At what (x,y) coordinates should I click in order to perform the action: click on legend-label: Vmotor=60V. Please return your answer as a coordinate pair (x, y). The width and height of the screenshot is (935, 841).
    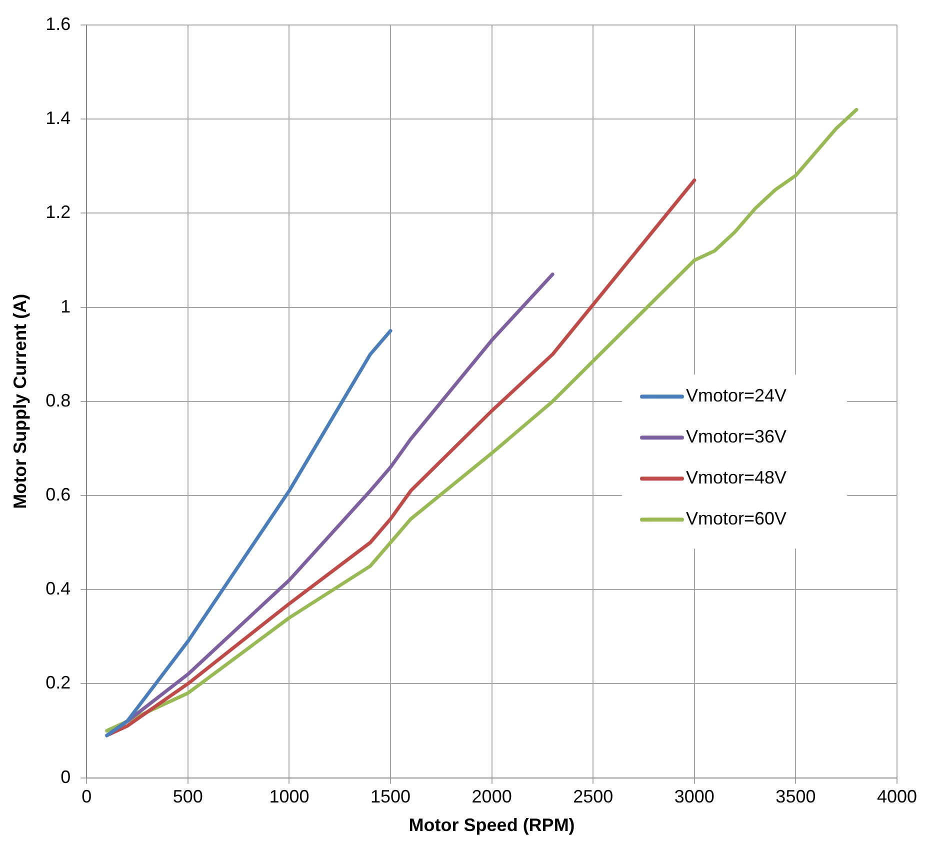
    Looking at the image, I should click on (736, 518).